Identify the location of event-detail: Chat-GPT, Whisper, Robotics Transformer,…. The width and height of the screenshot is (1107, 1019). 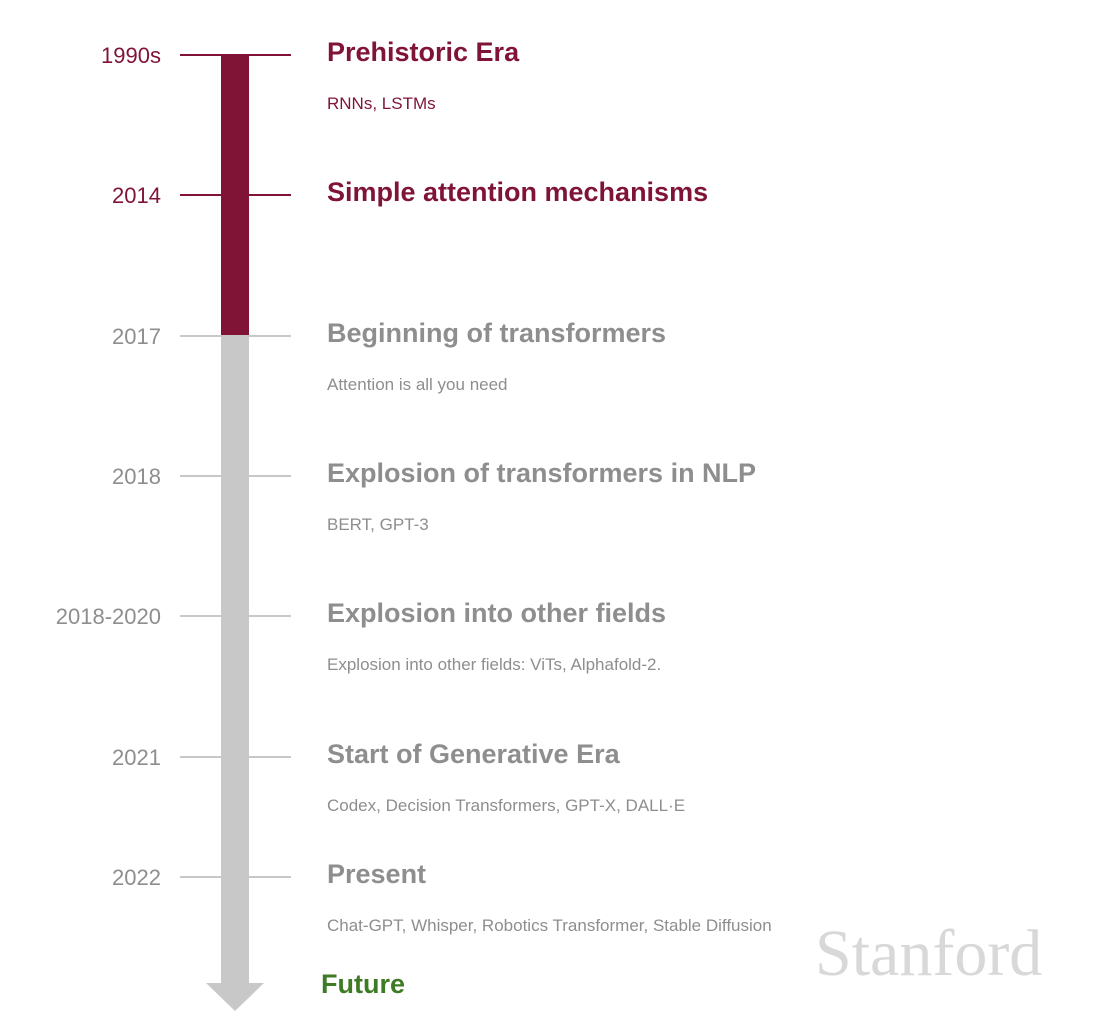
(549, 925).